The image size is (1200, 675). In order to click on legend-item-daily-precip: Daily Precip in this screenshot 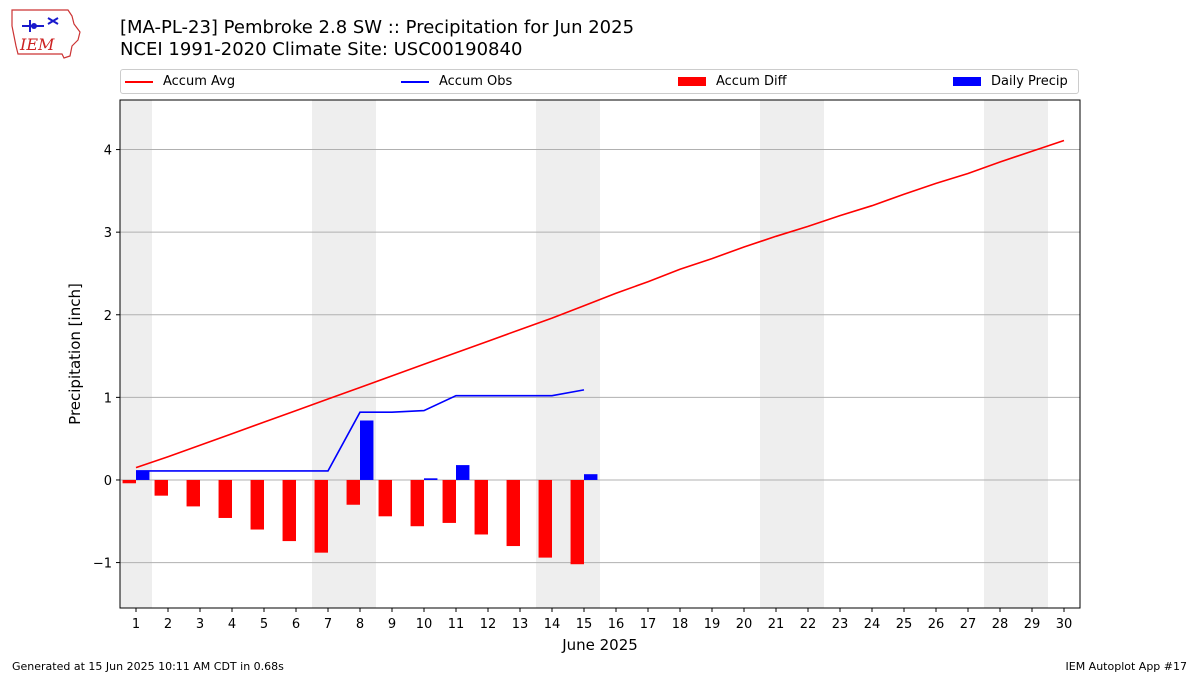, I will do `click(1010, 81)`.